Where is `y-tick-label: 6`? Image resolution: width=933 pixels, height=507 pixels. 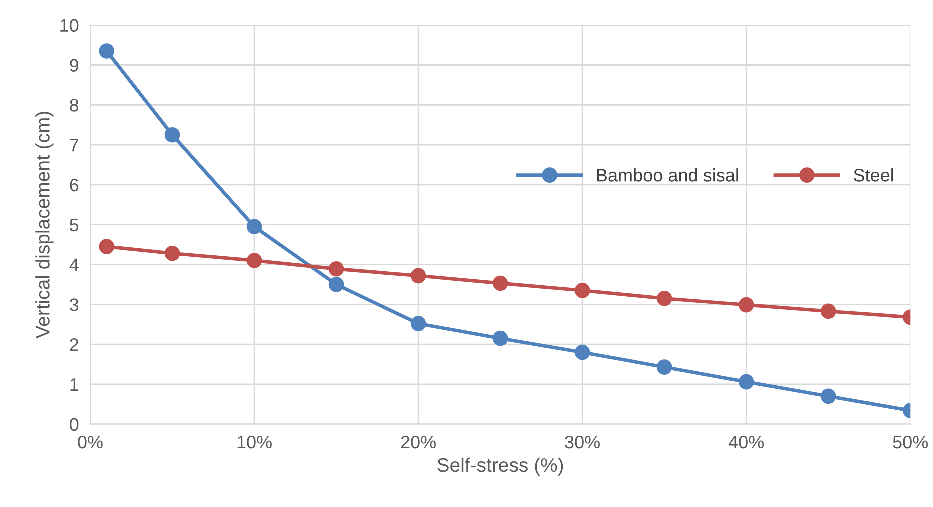
y-tick-label: 6 is located at coordinates (74, 185).